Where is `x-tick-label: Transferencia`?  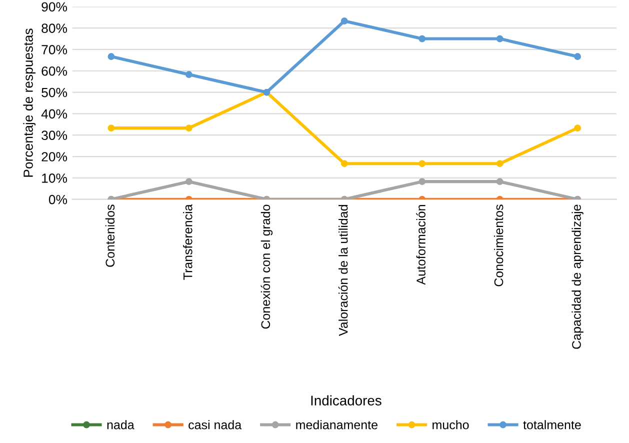
x-tick-label: Transferencia is located at coordinates (187, 242).